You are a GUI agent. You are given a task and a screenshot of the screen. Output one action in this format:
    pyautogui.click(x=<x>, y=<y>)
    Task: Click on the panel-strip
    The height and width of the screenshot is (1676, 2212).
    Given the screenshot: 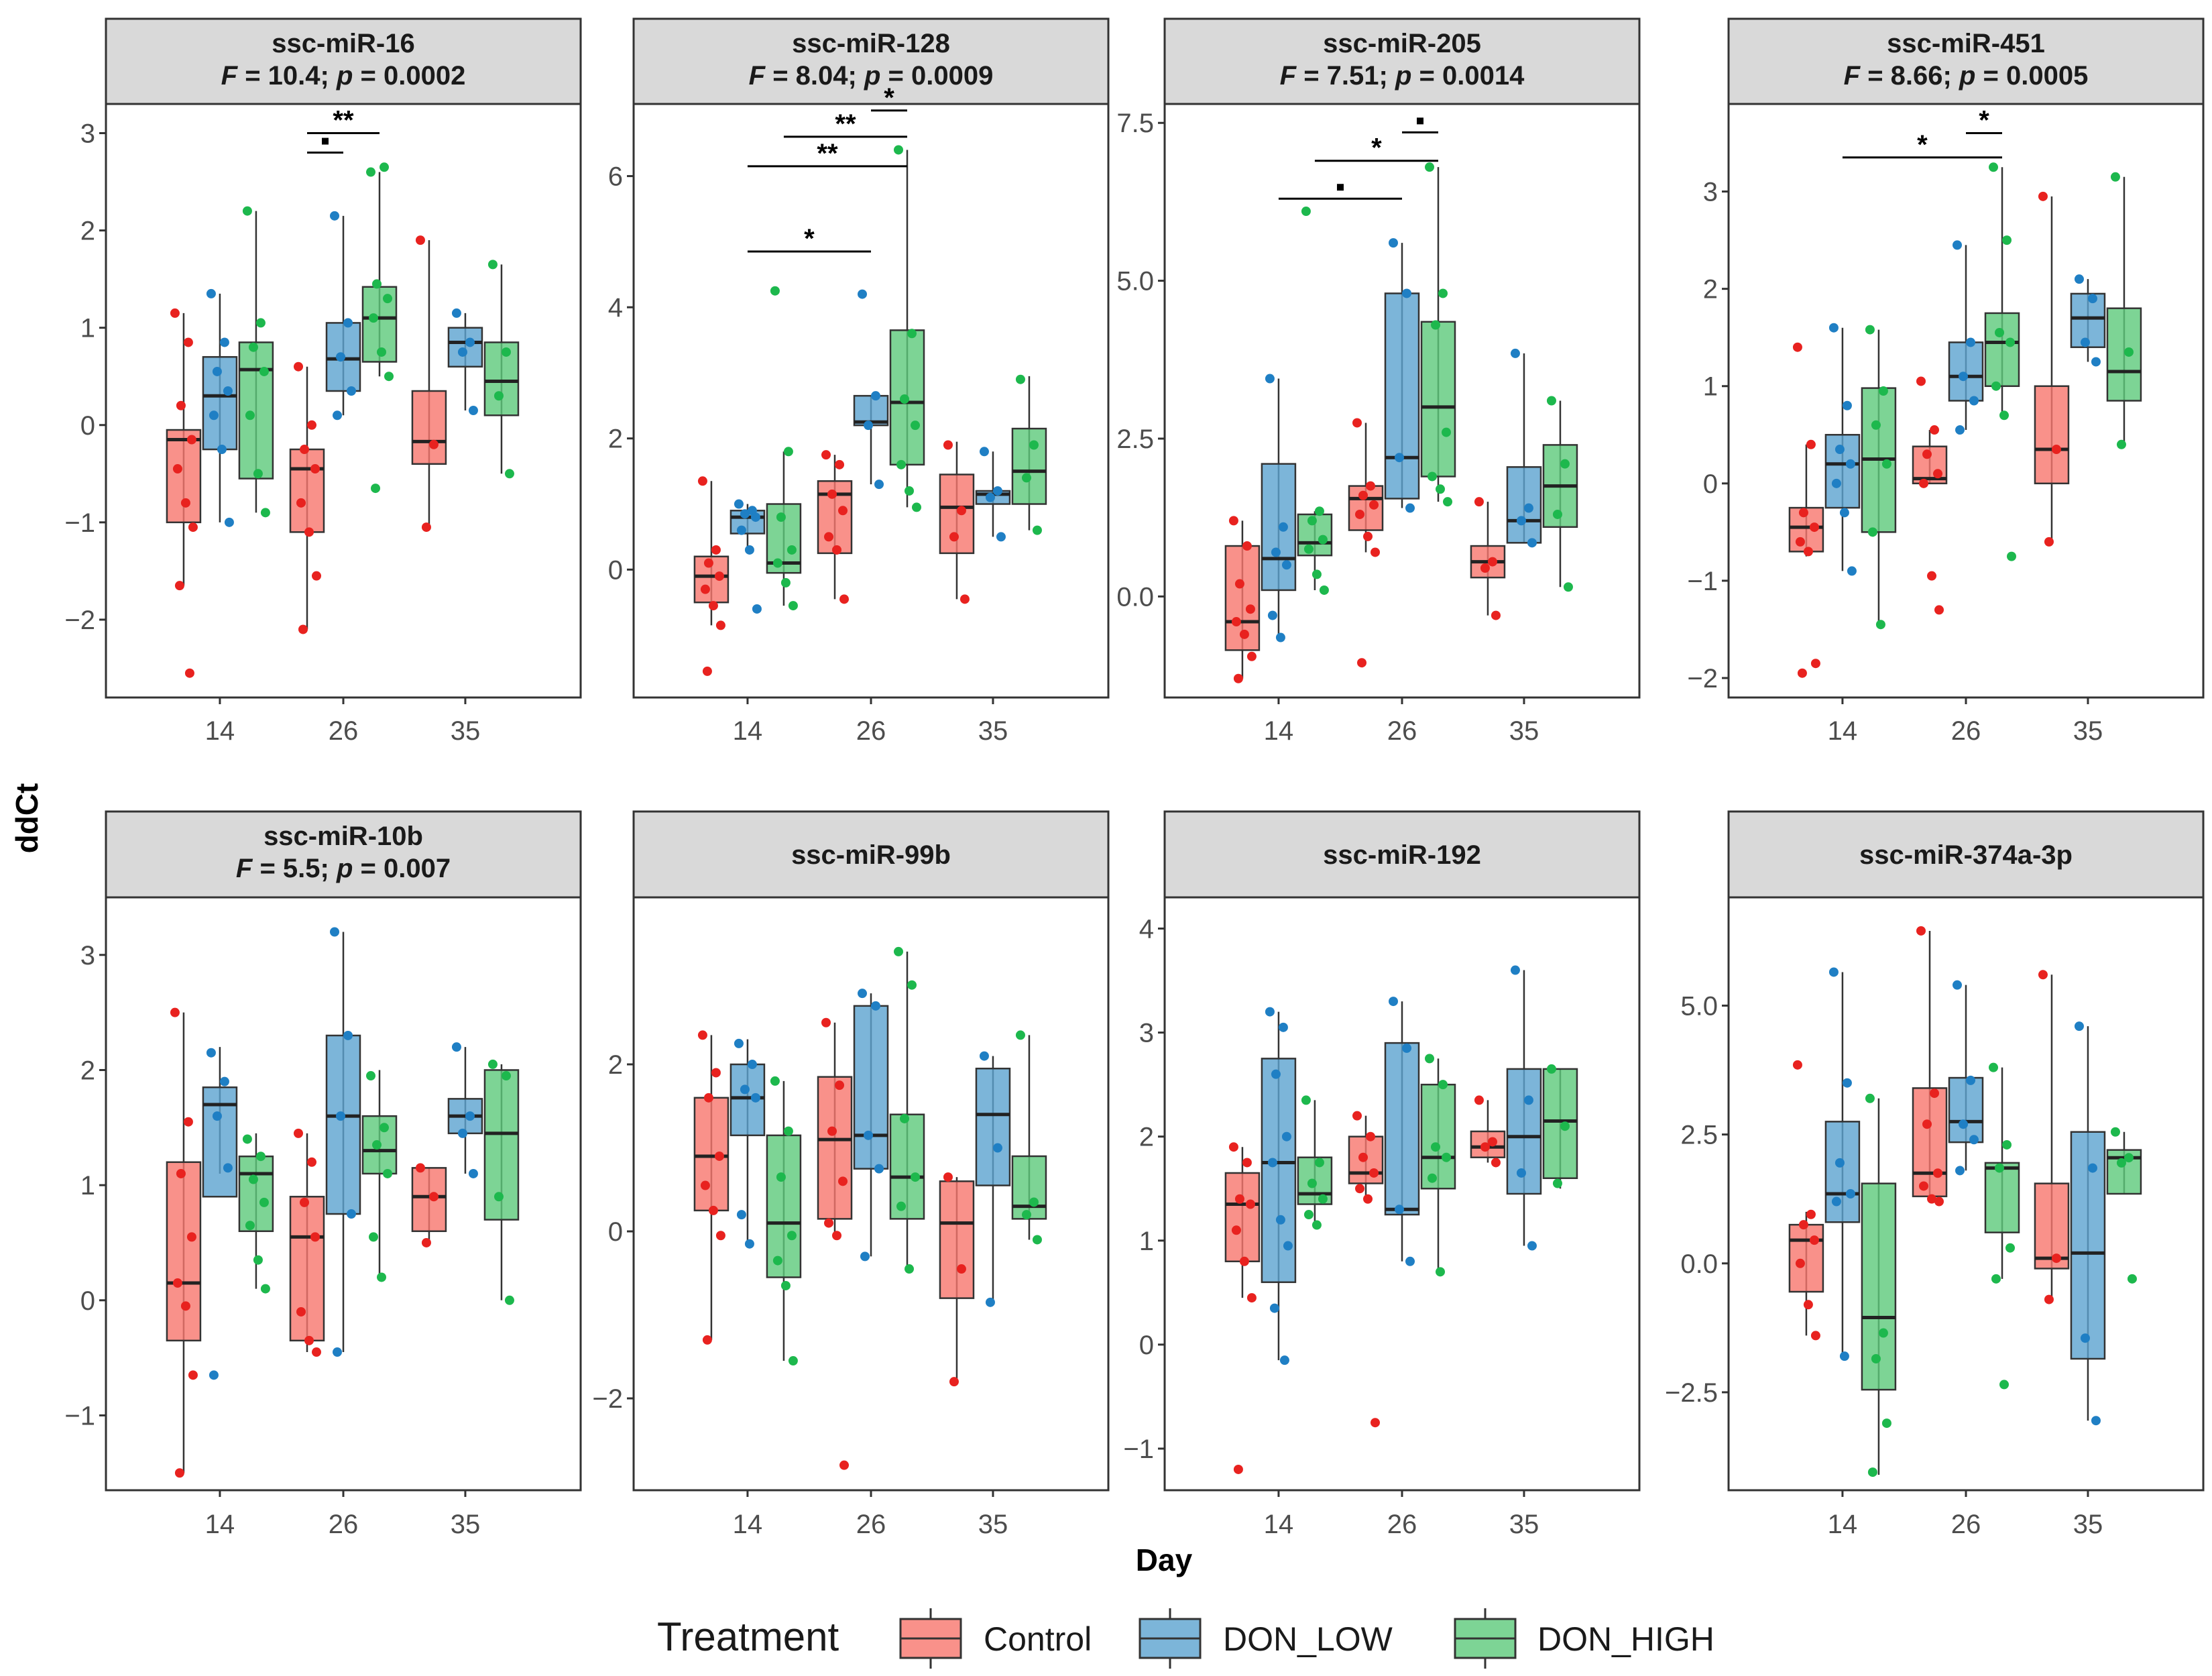 What is the action you would take?
    pyautogui.click(x=1966, y=61)
    